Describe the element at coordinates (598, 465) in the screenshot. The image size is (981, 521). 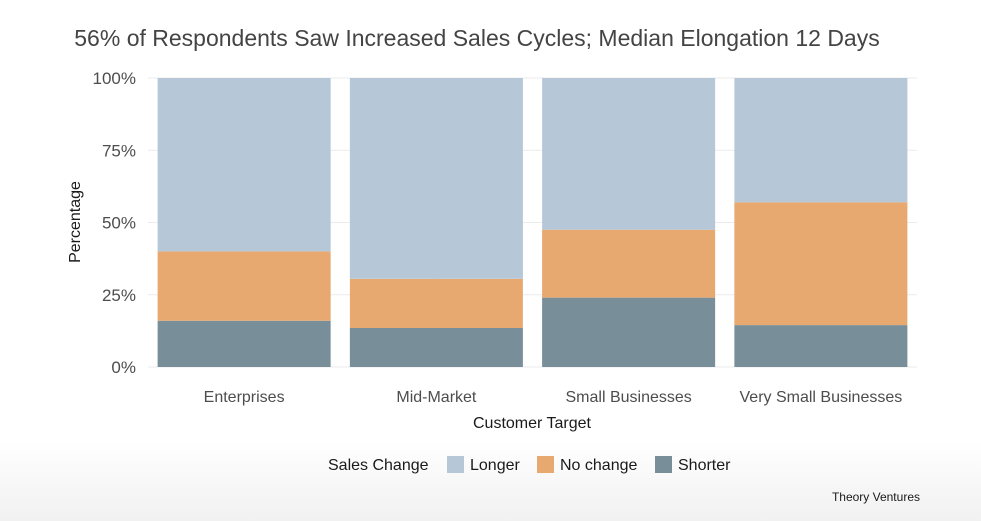
I see `legend-label-no-change: No change` at that location.